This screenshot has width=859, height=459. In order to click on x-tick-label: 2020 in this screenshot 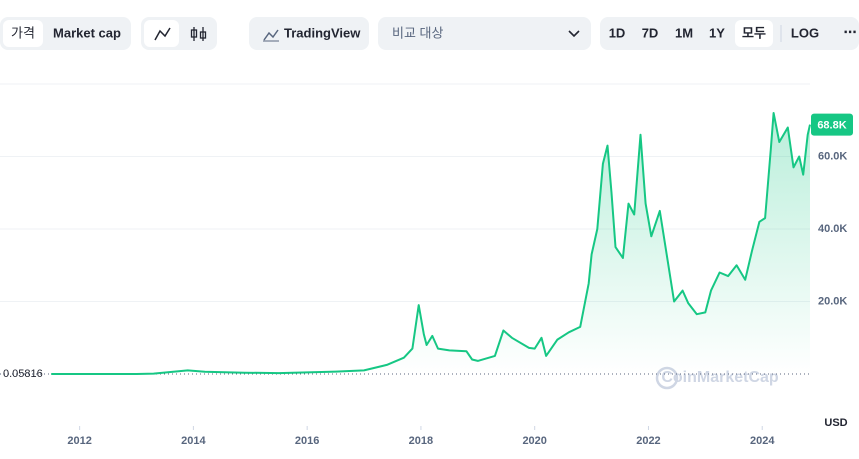, I will do `click(534, 441)`.